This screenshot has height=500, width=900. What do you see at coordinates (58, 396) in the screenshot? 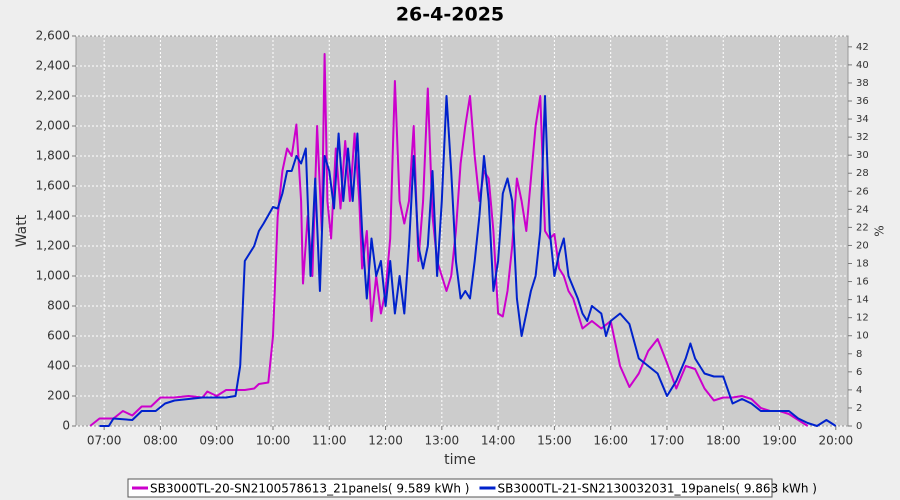
I see `y-tick-label: 200` at bounding box center [58, 396].